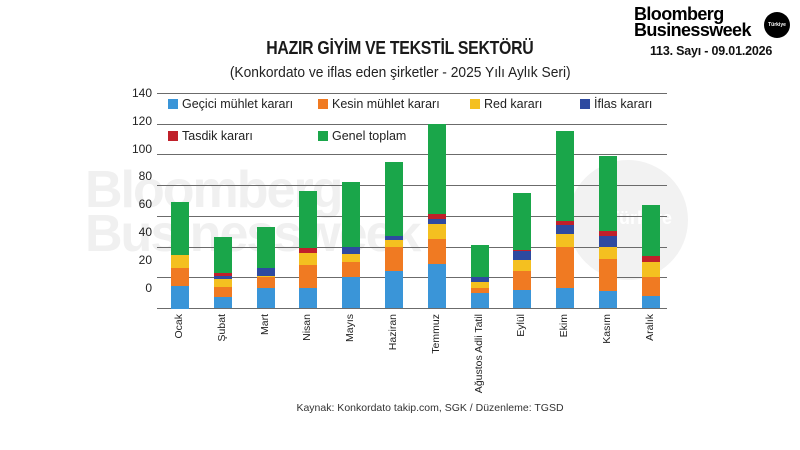 This screenshot has height=450, width=800. What do you see at coordinates (564, 326) in the screenshot?
I see `x-tick-label: Ekim` at bounding box center [564, 326].